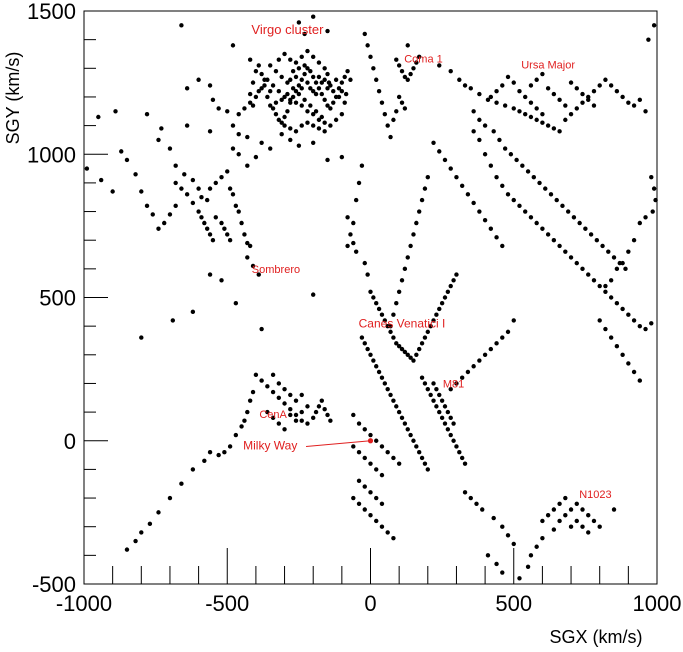  What do you see at coordinates (84, 603) in the screenshot?
I see `x-tick-label: -1000` at bounding box center [84, 603].